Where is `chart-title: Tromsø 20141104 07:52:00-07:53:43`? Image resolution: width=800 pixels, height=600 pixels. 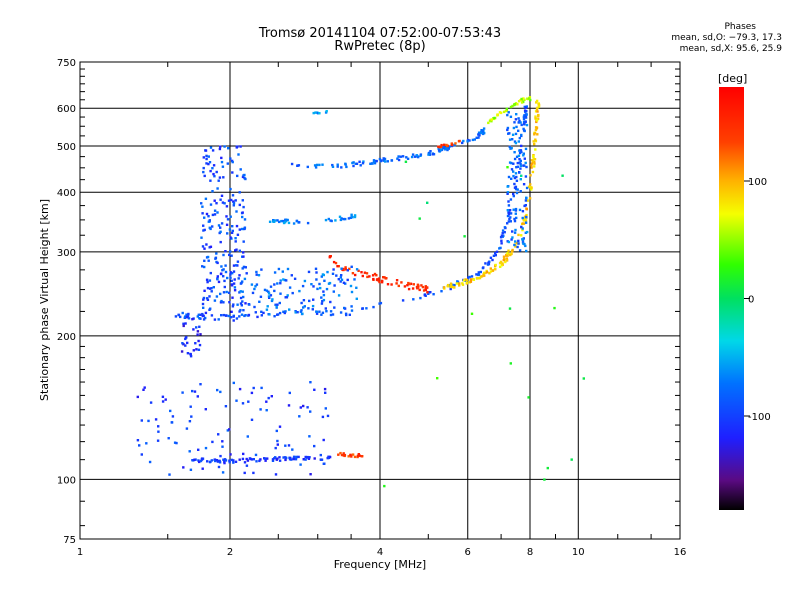
chart-title: Tromsø 20141104 07:52:00-07:53:43 is located at coordinates (380, 33).